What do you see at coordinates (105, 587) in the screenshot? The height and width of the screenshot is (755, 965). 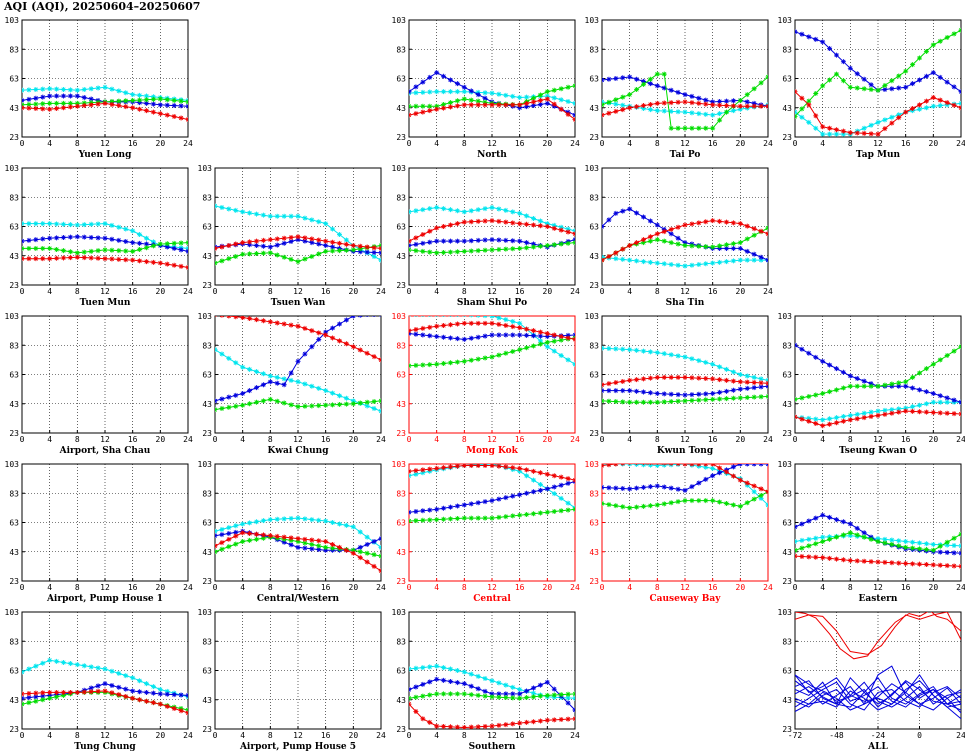 I see `x-tick-label: 12` at bounding box center [105, 587].